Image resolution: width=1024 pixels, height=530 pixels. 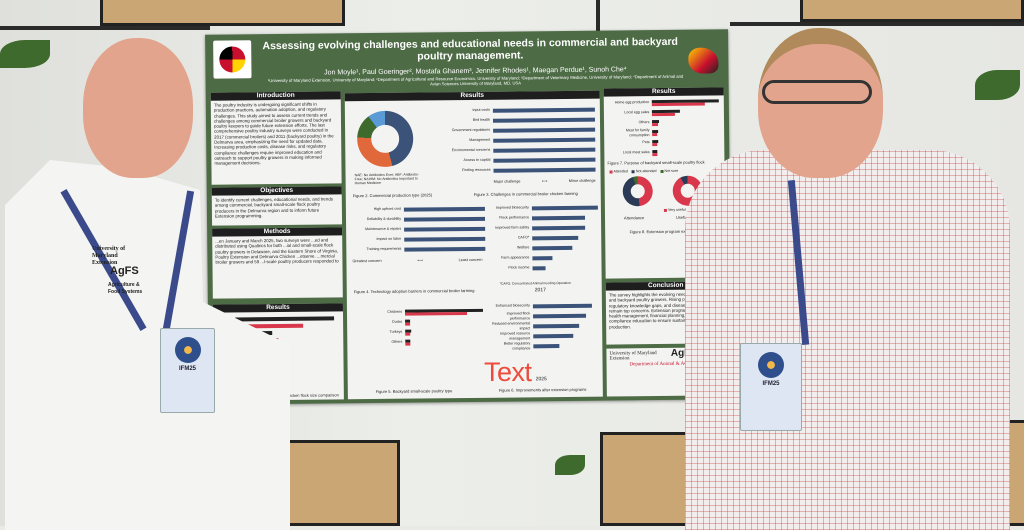 I want to click on attendance-donut-chart, so click(x=637, y=191).